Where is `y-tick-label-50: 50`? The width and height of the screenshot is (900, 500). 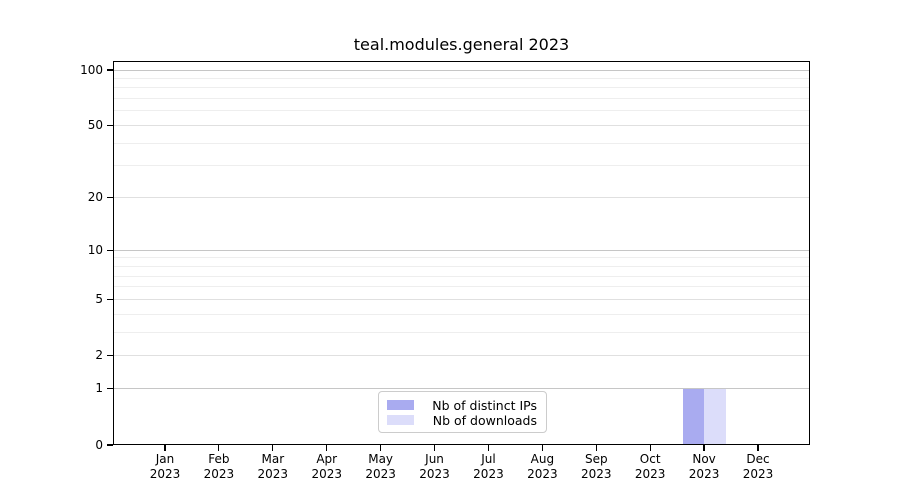
y-tick-label-50: 50 is located at coordinates (95, 125).